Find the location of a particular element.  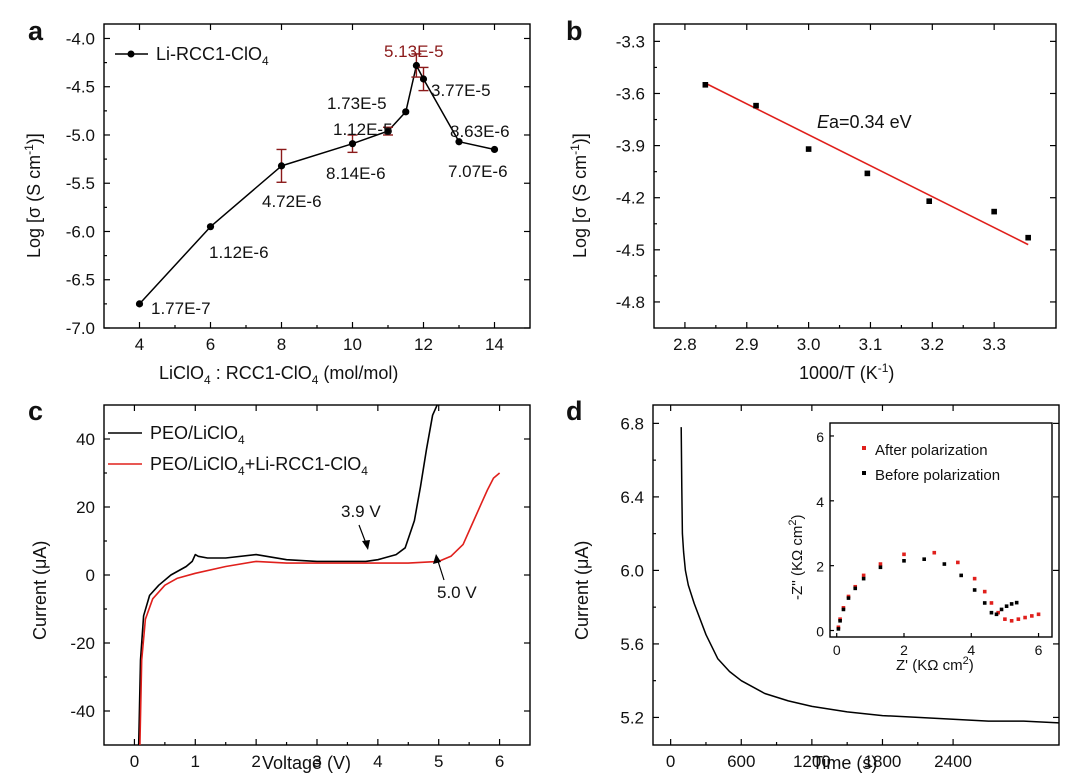

annotation-1-73e-5: 1.73E-5 is located at coordinates (357, 103).